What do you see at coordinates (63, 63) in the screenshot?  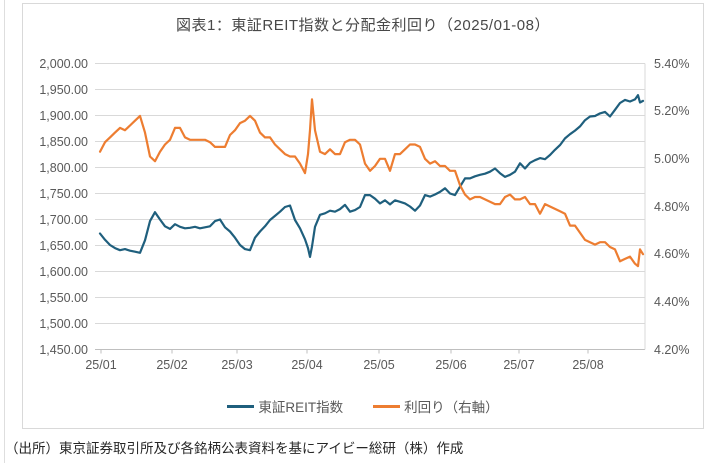 I see `y-left-tick-label: 2,000.00` at bounding box center [63, 63].